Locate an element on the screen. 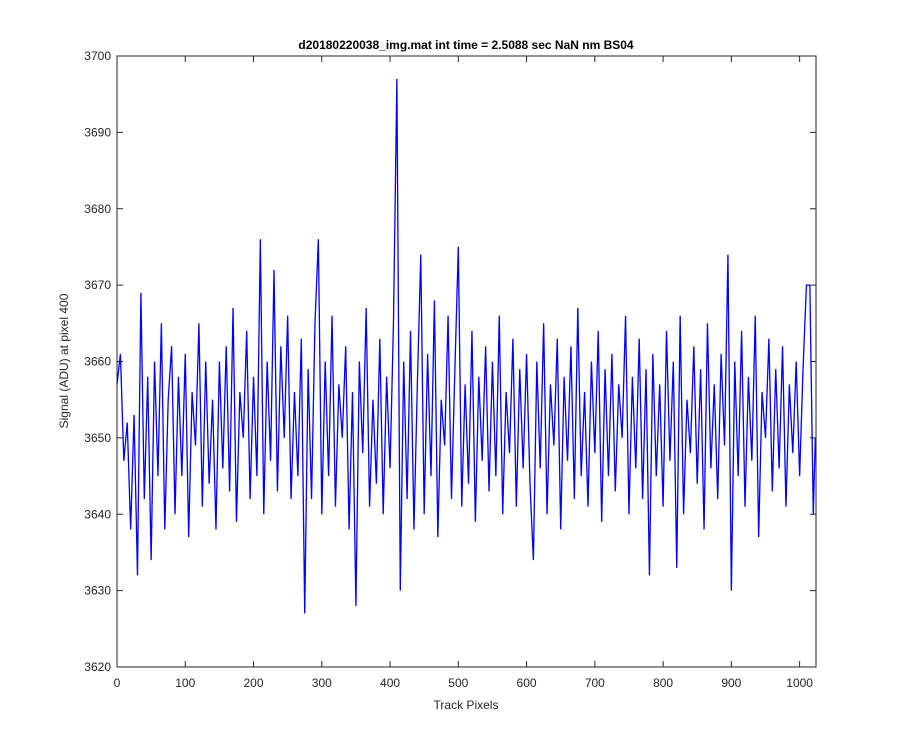  x-tick-label: 500 is located at coordinates (458, 683).